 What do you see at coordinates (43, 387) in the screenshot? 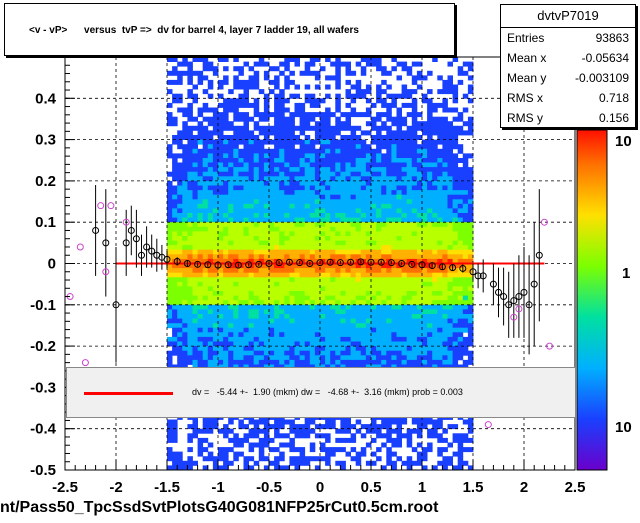
I see `y-tick-label: -0.3` at bounding box center [43, 387].